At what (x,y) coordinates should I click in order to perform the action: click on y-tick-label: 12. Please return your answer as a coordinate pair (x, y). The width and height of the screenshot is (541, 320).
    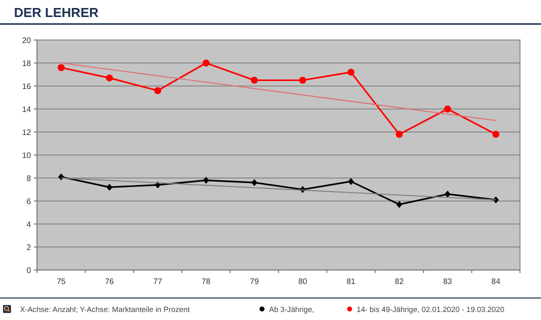
    Looking at the image, I should click on (27, 132).